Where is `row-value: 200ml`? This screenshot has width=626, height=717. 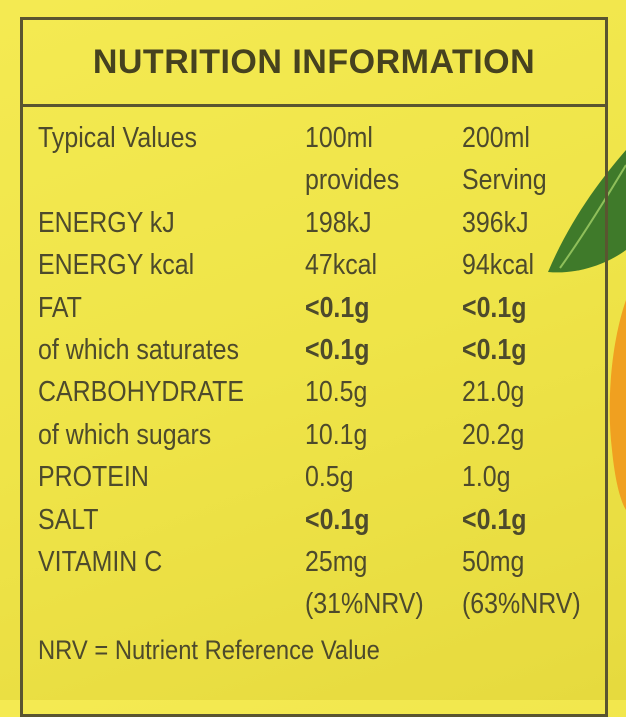 row-value: 200ml is located at coordinates (496, 138).